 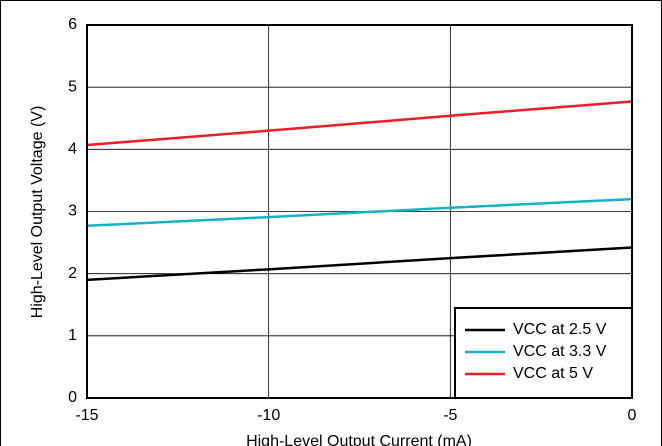 I want to click on y-tick-label: 6, so click(x=72, y=24).